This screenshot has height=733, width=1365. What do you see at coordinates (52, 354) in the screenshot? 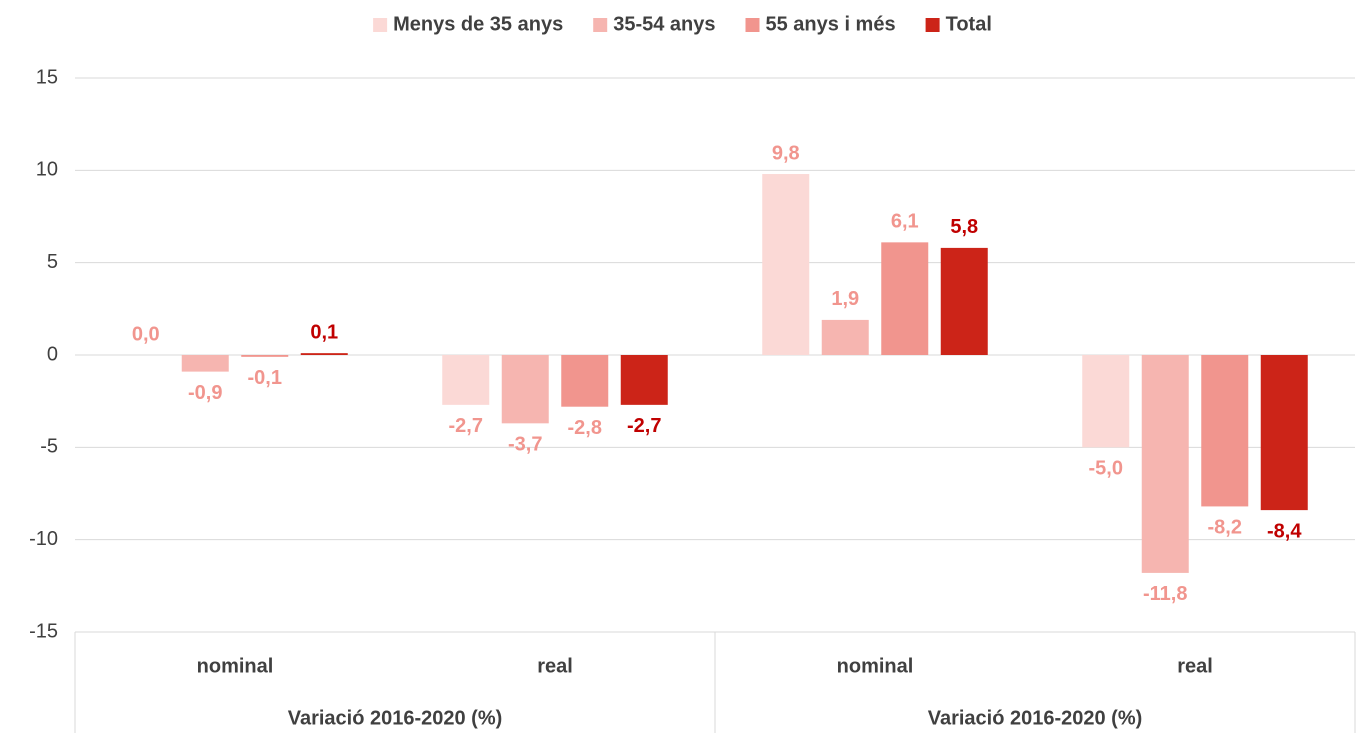
I see `y-tick-label: 0` at bounding box center [52, 354].